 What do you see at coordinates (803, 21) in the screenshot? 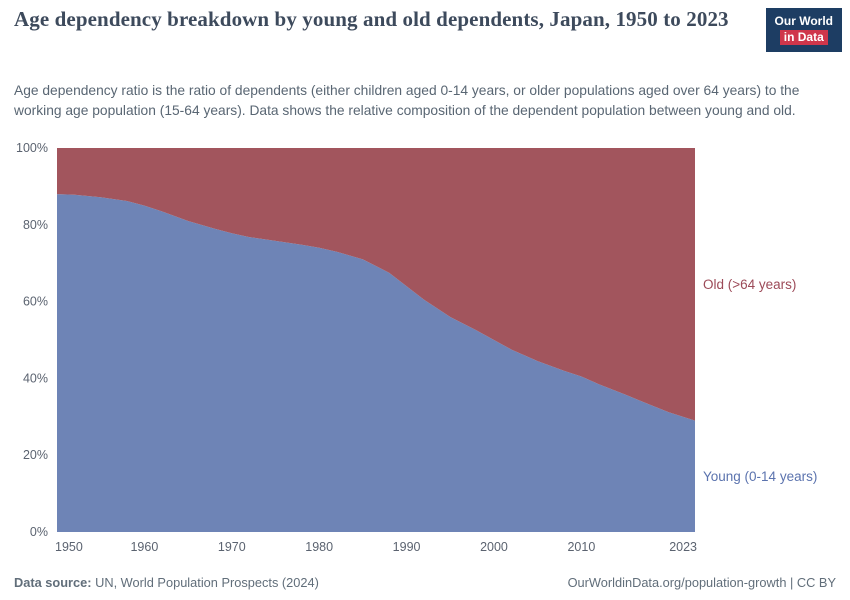
I see `owid-logo-text-top: Our World` at bounding box center [803, 21].